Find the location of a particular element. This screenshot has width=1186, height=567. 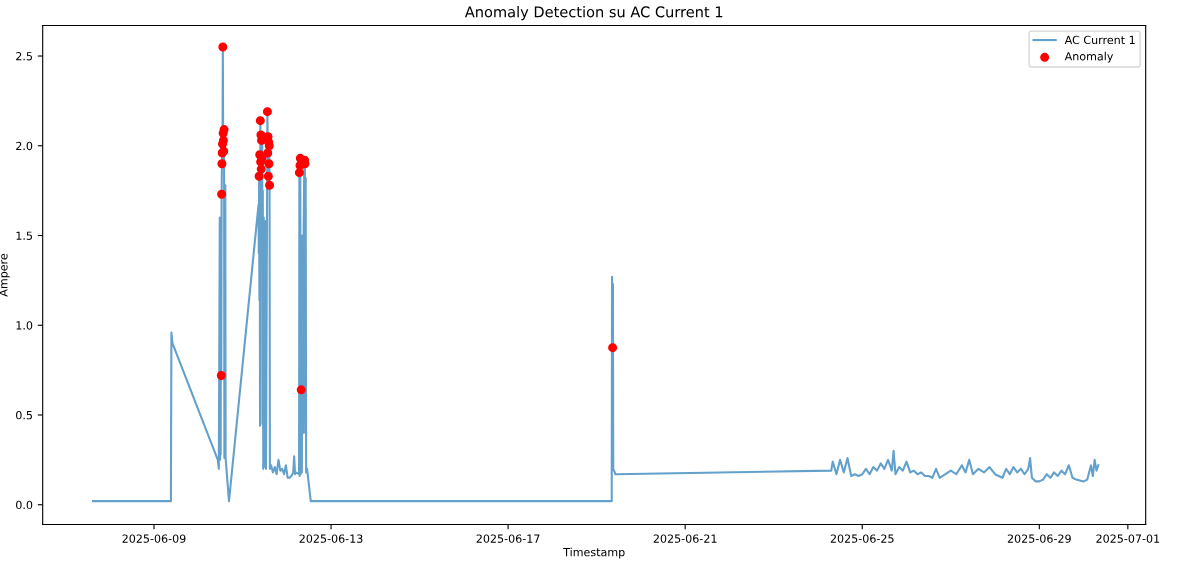

x-tick-label: 2025-06-29 is located at coordinates (1039, 538).